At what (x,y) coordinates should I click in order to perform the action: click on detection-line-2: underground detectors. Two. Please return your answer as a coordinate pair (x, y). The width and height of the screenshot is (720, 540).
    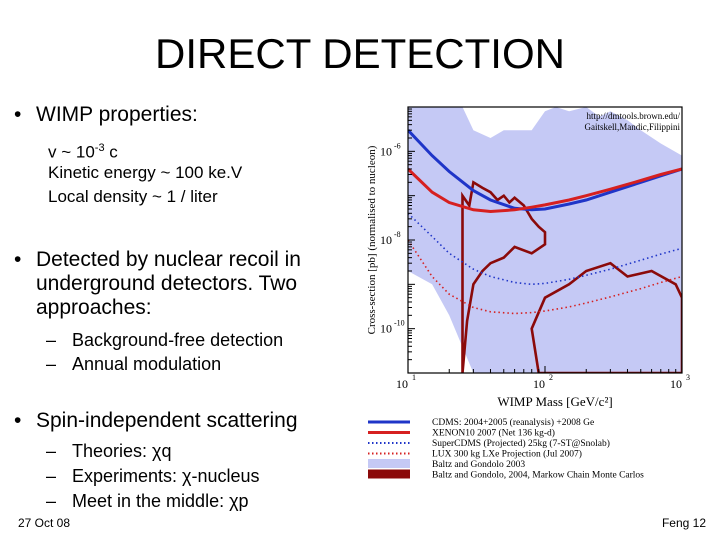
    Looking at the image, I should click on (167, 283).